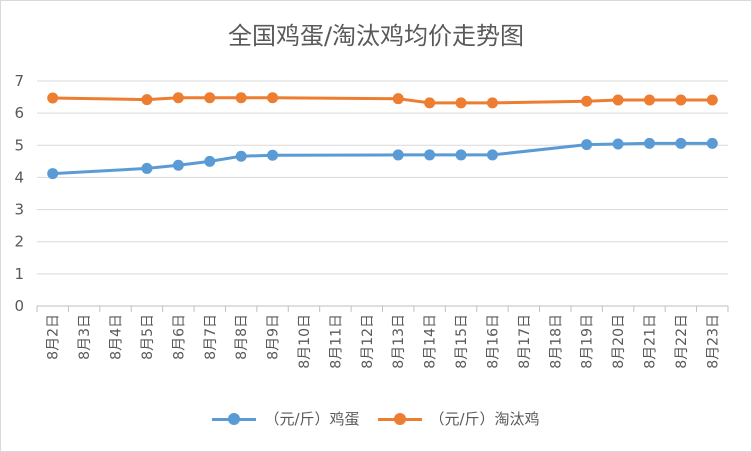  I want to click on y-tick-label: 5, so click(19, 145).